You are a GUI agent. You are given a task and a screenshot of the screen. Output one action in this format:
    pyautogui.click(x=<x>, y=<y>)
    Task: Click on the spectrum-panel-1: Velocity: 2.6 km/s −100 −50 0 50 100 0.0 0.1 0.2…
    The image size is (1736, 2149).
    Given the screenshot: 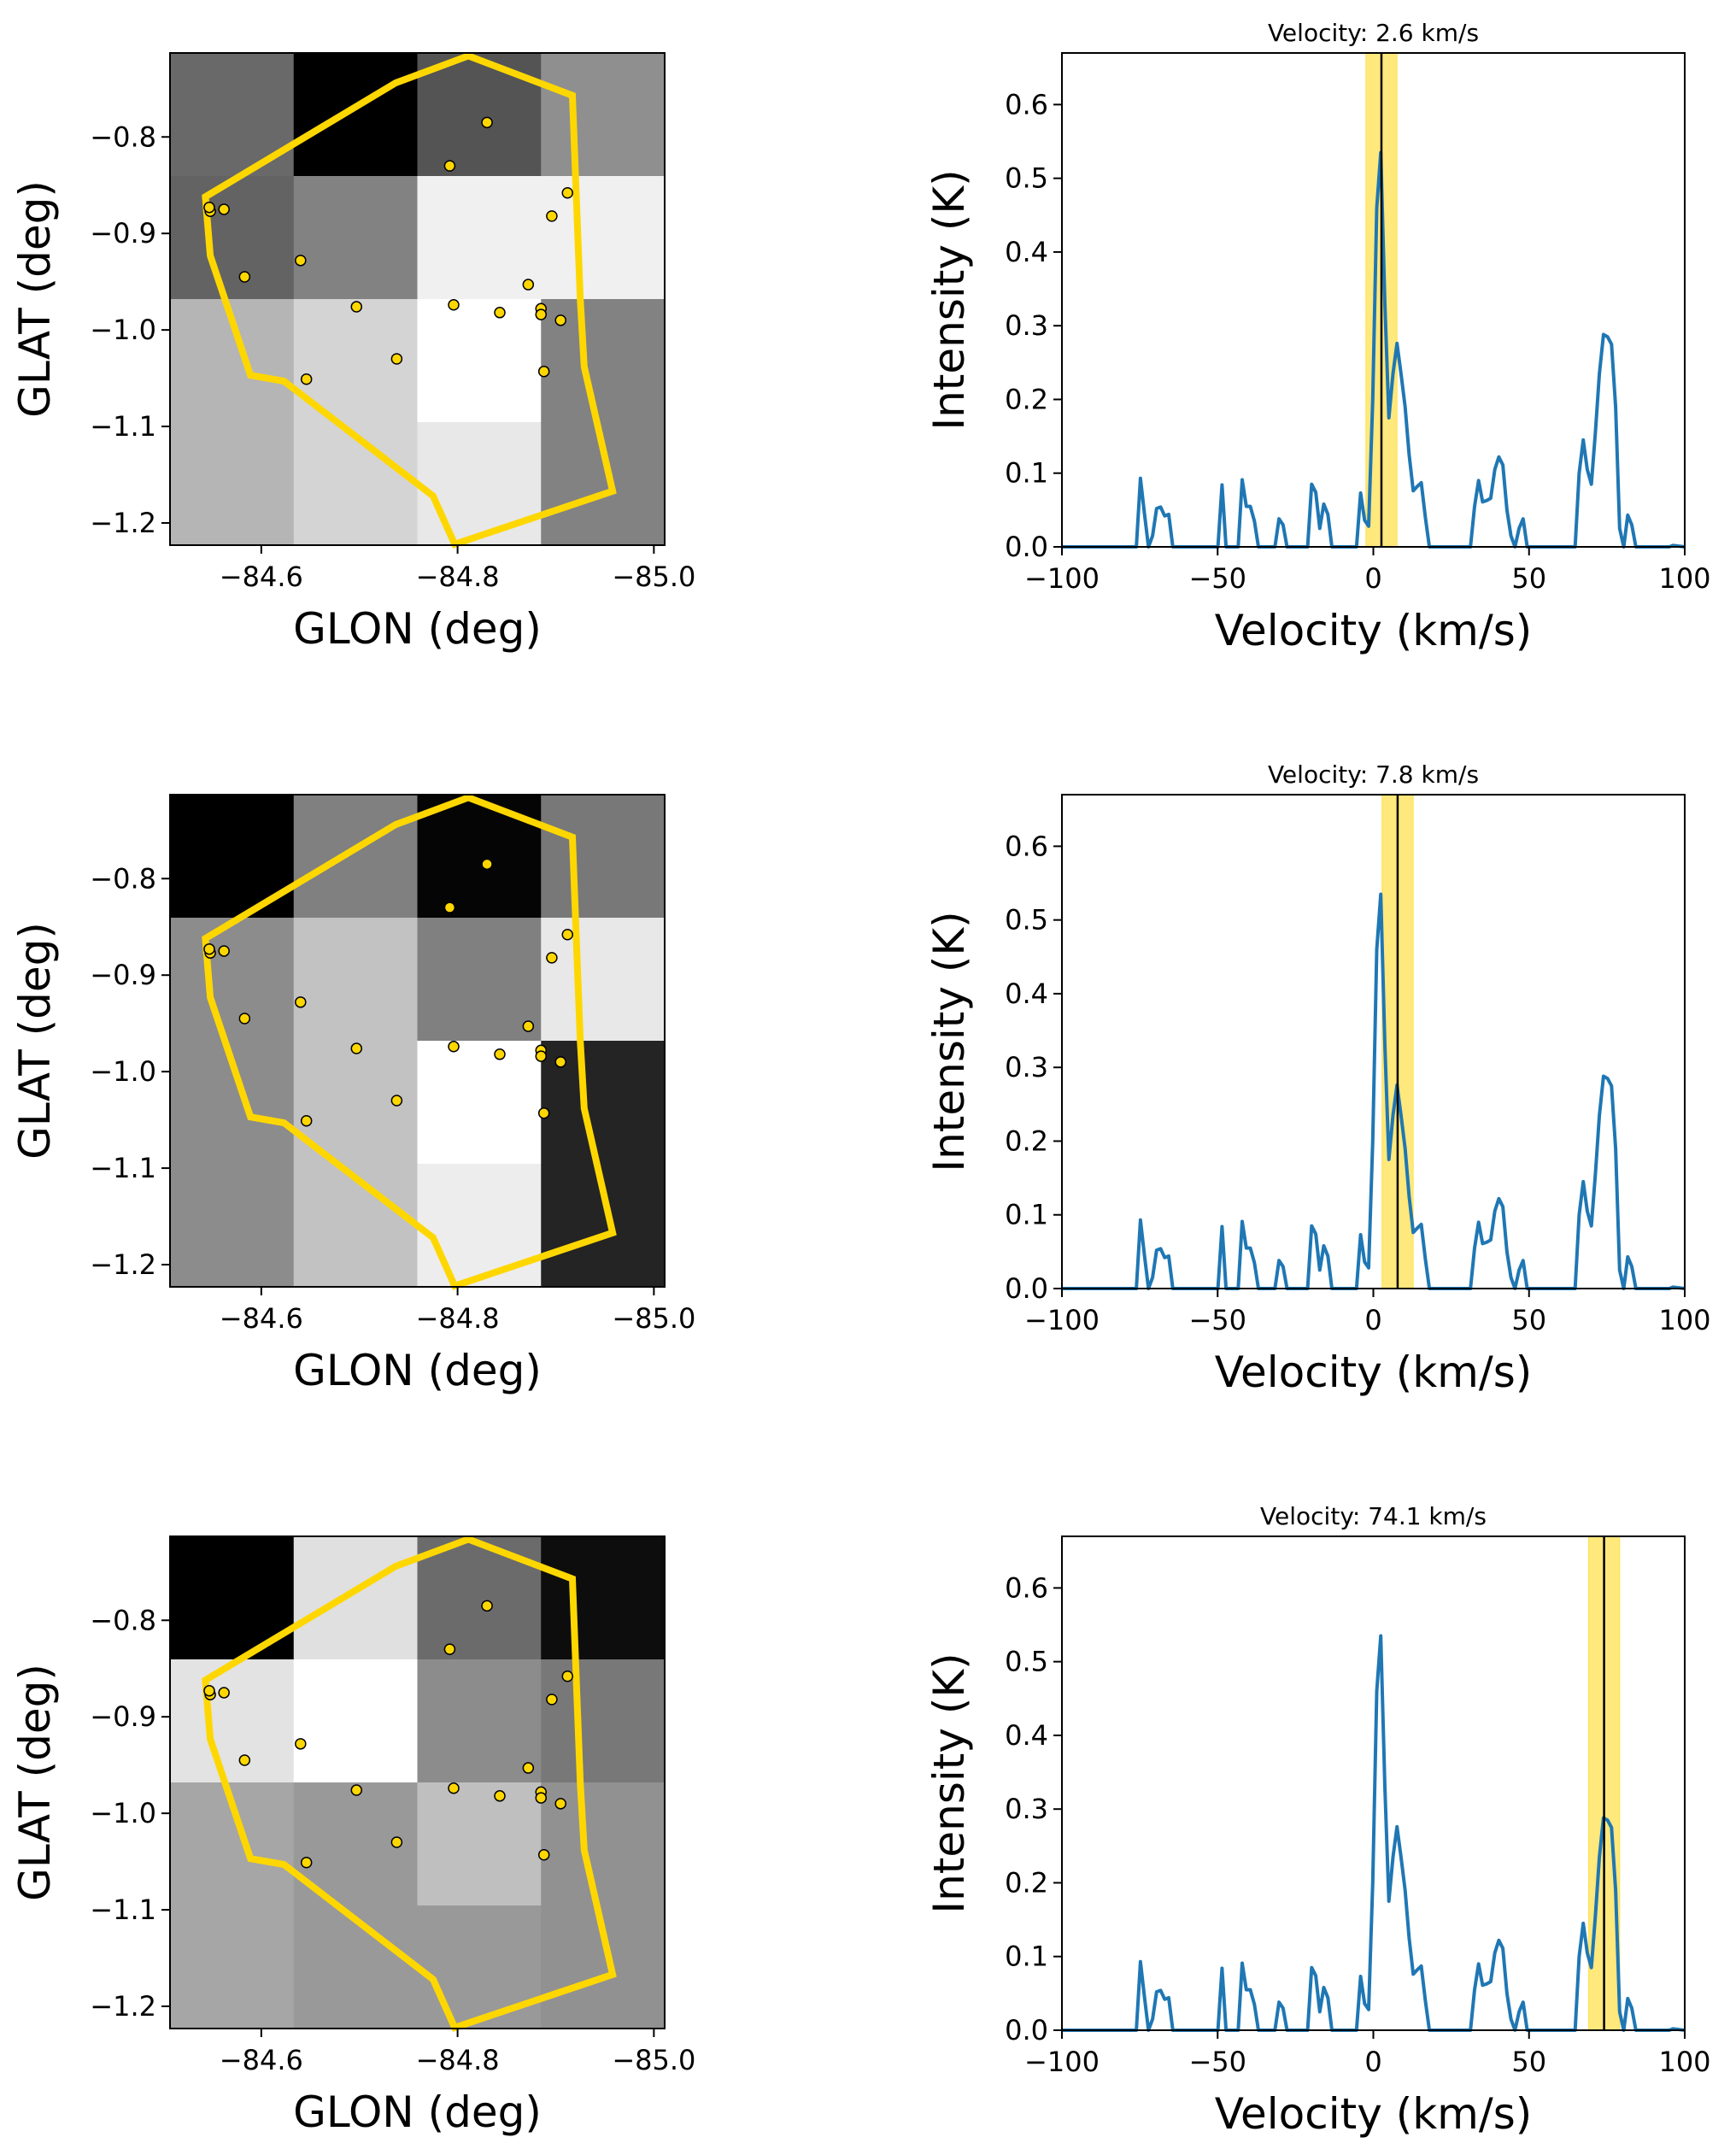 What is the action you would take?
    pyautogui.click(x=1317, y=337)
    